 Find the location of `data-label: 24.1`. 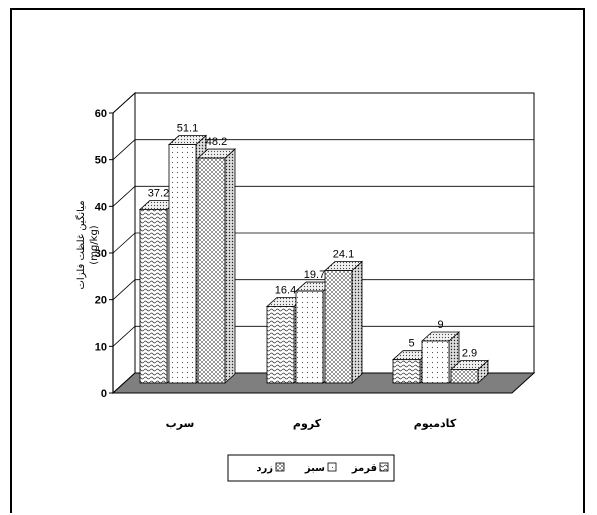

data-label: 24.1 is located at coordinates (343, 255).